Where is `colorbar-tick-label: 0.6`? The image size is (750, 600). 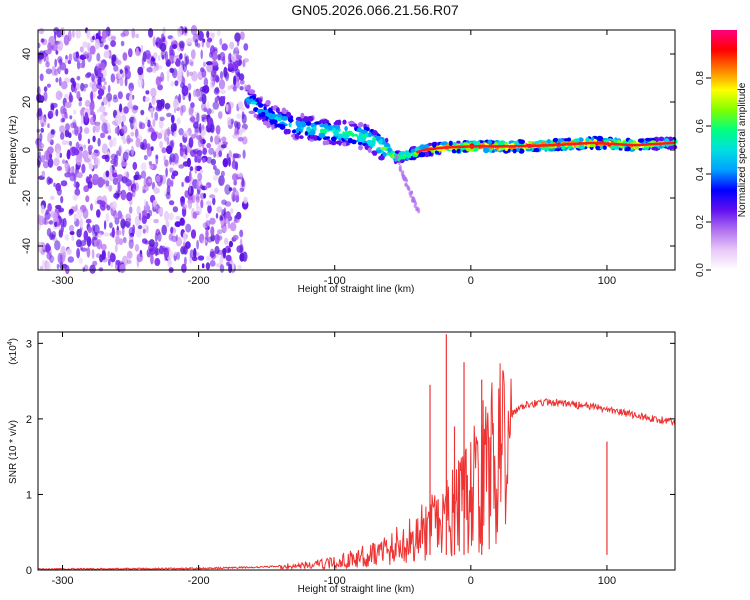
colorbar-tick-label: 0.6 is located at coordinates (700, 126).